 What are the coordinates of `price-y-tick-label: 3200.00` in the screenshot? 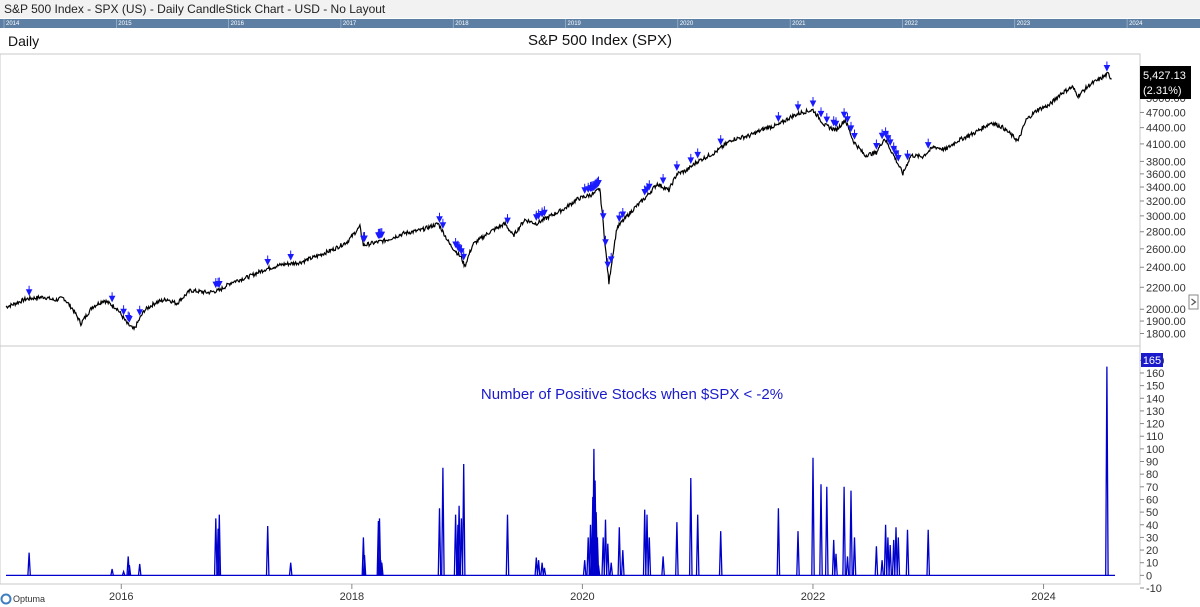 It's located at (1166, 202).